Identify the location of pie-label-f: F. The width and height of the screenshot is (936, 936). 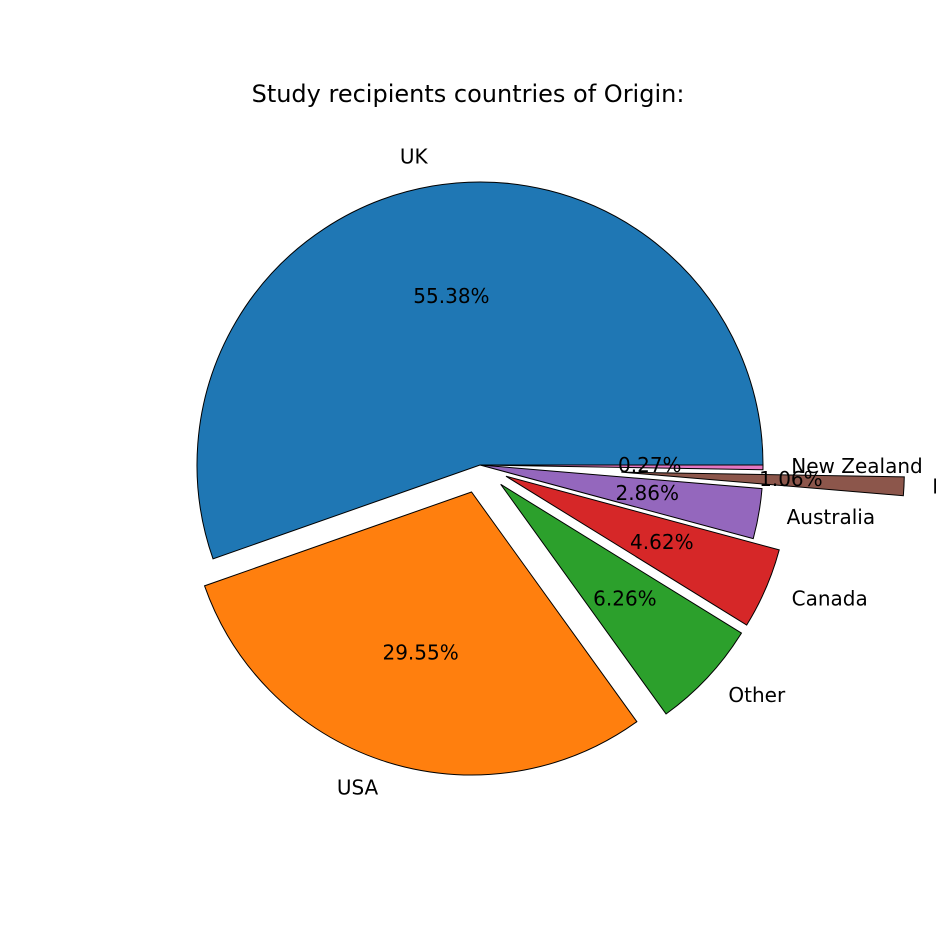
(934, 486).